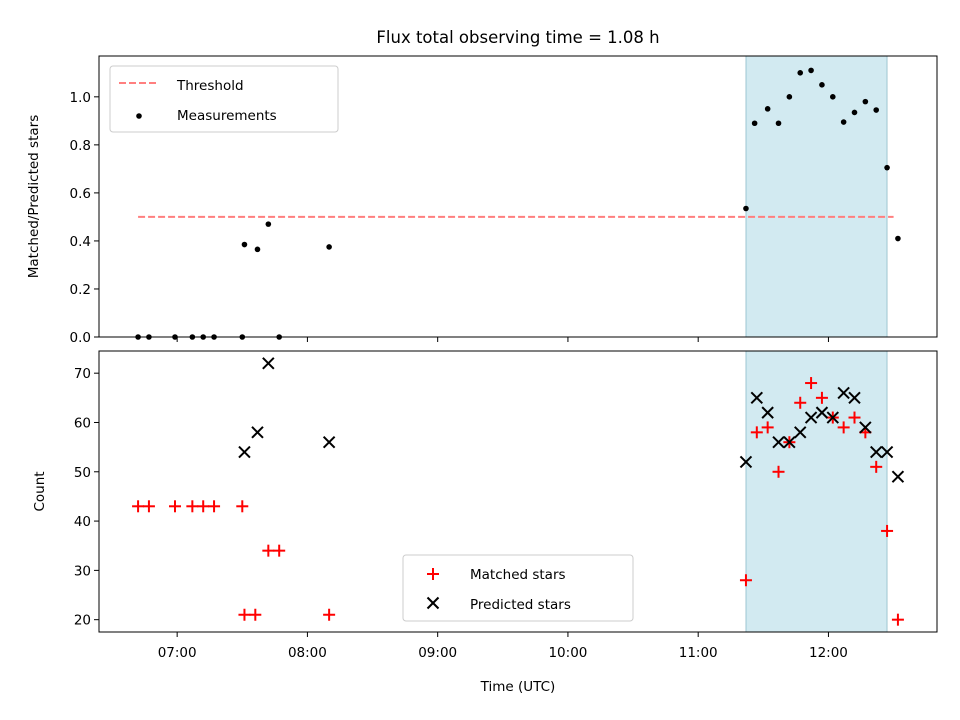 Image resolution: width=960 pixels, height=720 pixels. Describe the element at coordinates (82, 374) in the screenshot. I see `y-tick-label: 70` at that location.